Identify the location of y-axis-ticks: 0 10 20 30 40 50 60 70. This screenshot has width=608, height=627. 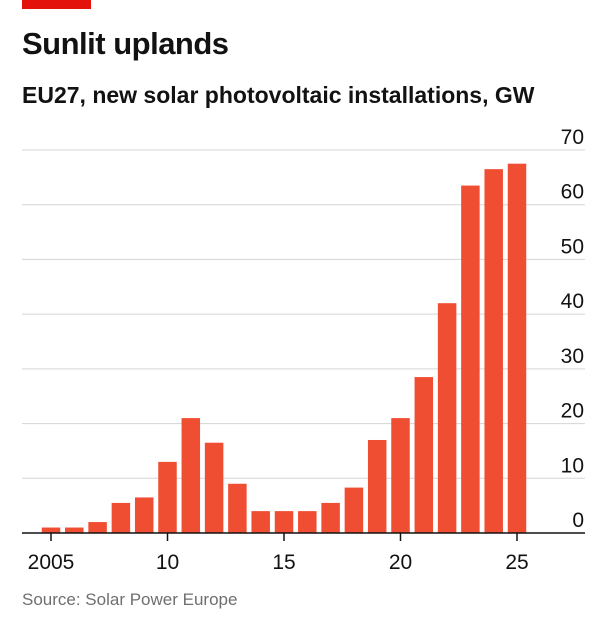
(572, 329).